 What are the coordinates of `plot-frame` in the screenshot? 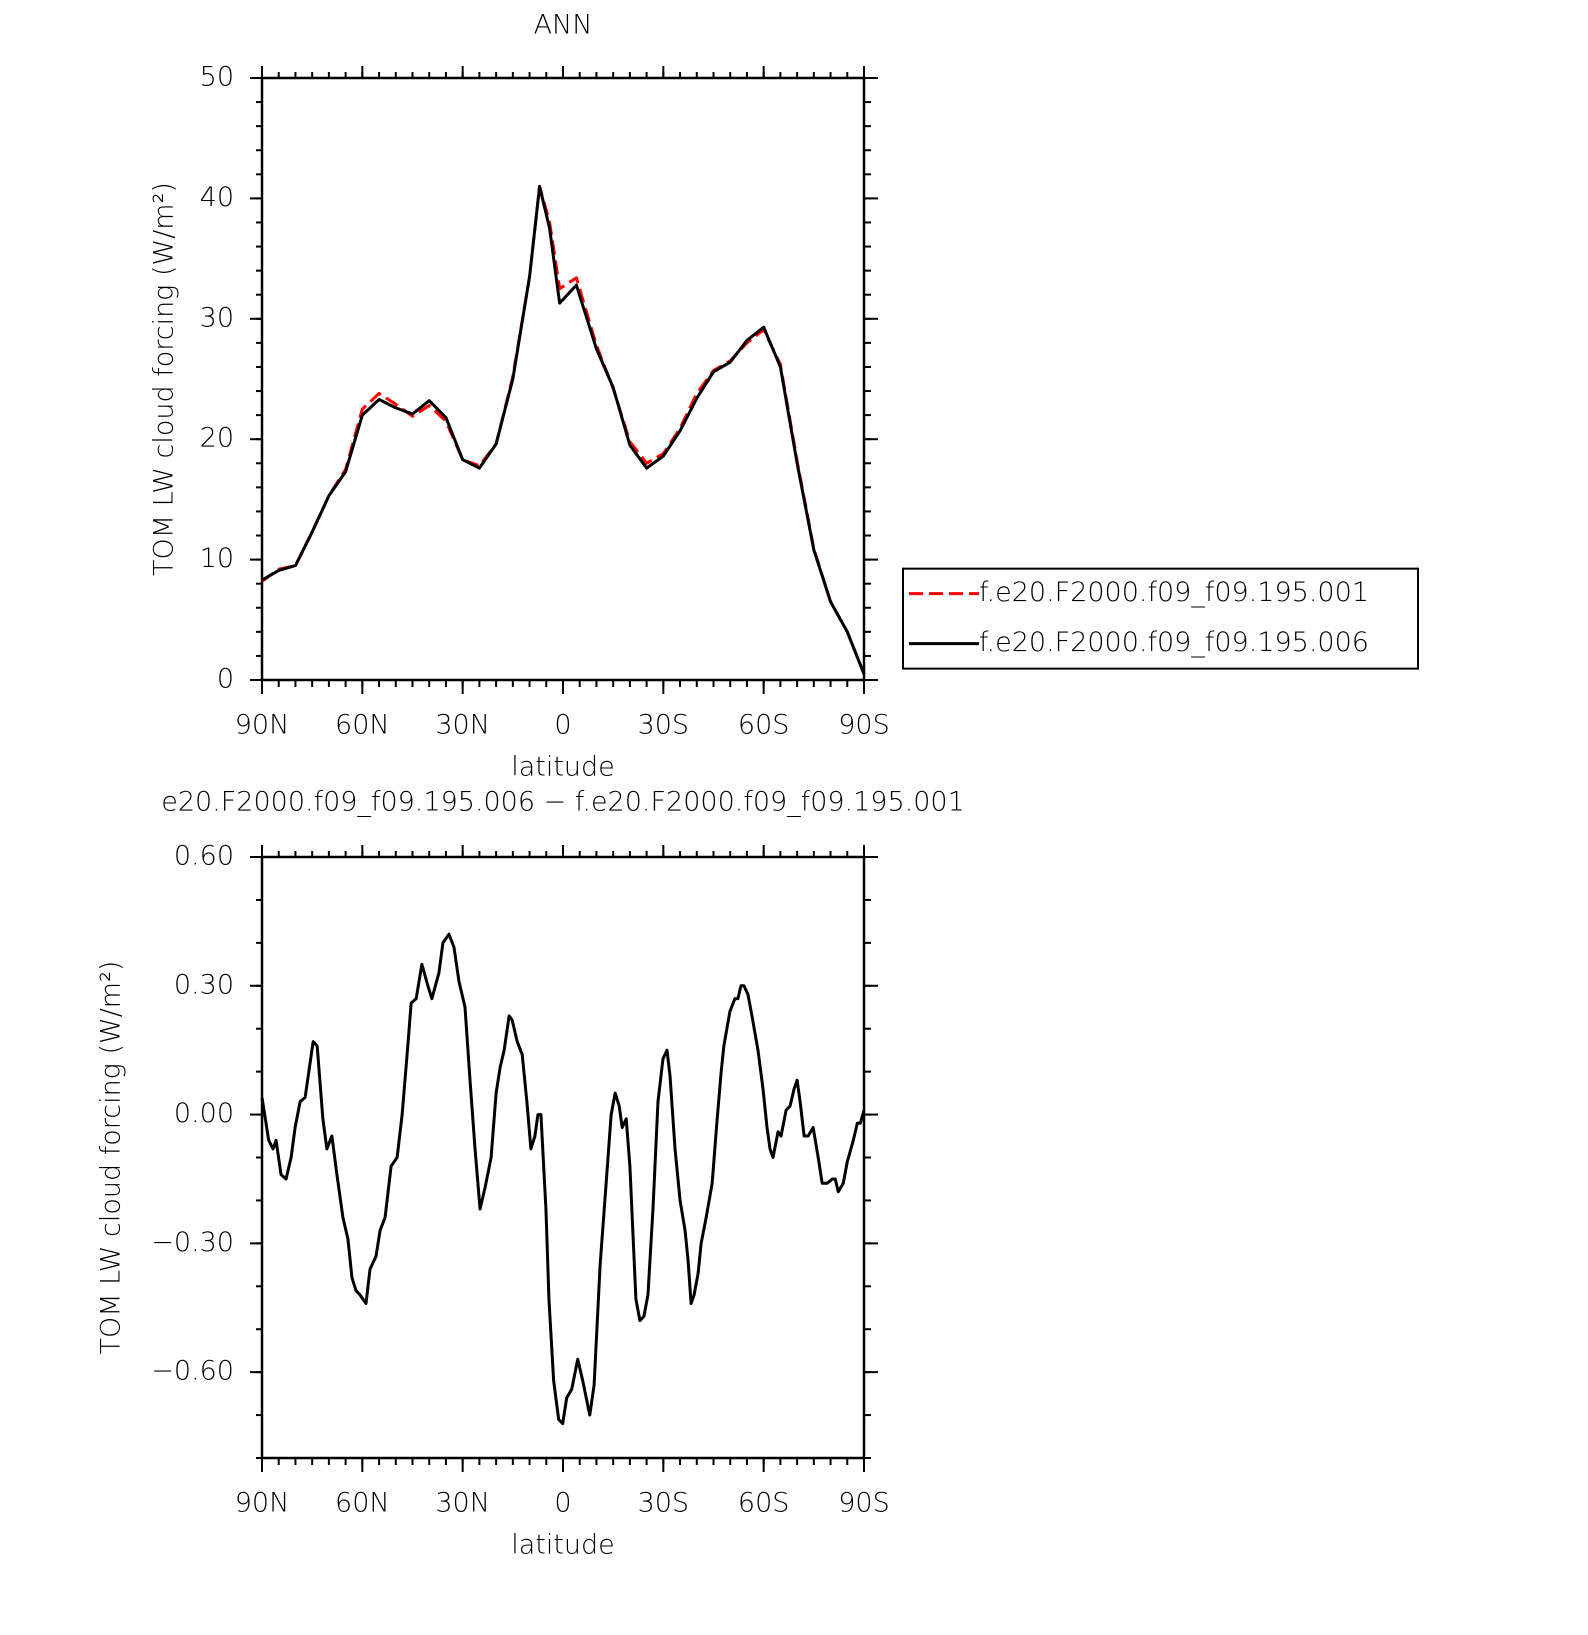 It's located at (563, 379).